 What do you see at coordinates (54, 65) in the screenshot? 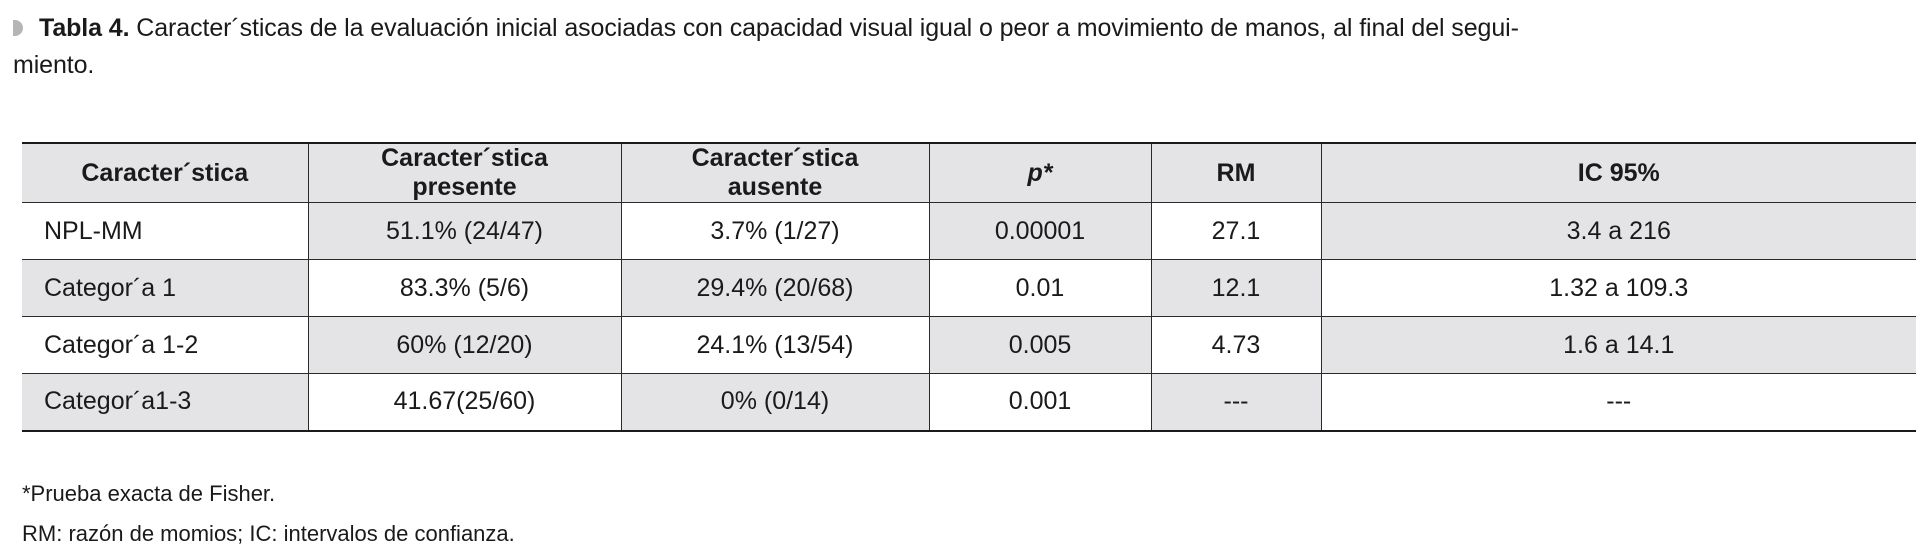
I see `caption-text-line2: miento.` at bounding box center [54, 65].